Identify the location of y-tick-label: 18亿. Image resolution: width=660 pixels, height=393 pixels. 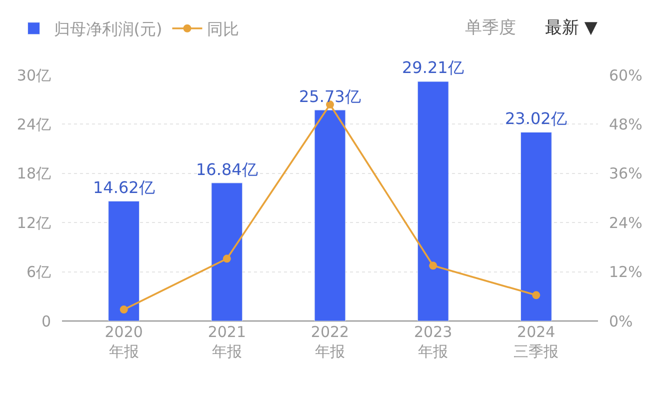
(33, 173).